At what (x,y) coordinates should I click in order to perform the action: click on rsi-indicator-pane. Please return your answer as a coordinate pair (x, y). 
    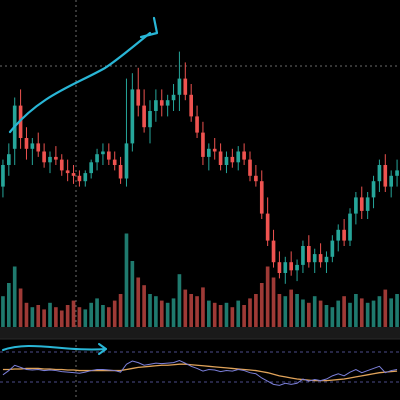
    Looking at the image, I should click on (200, 368).